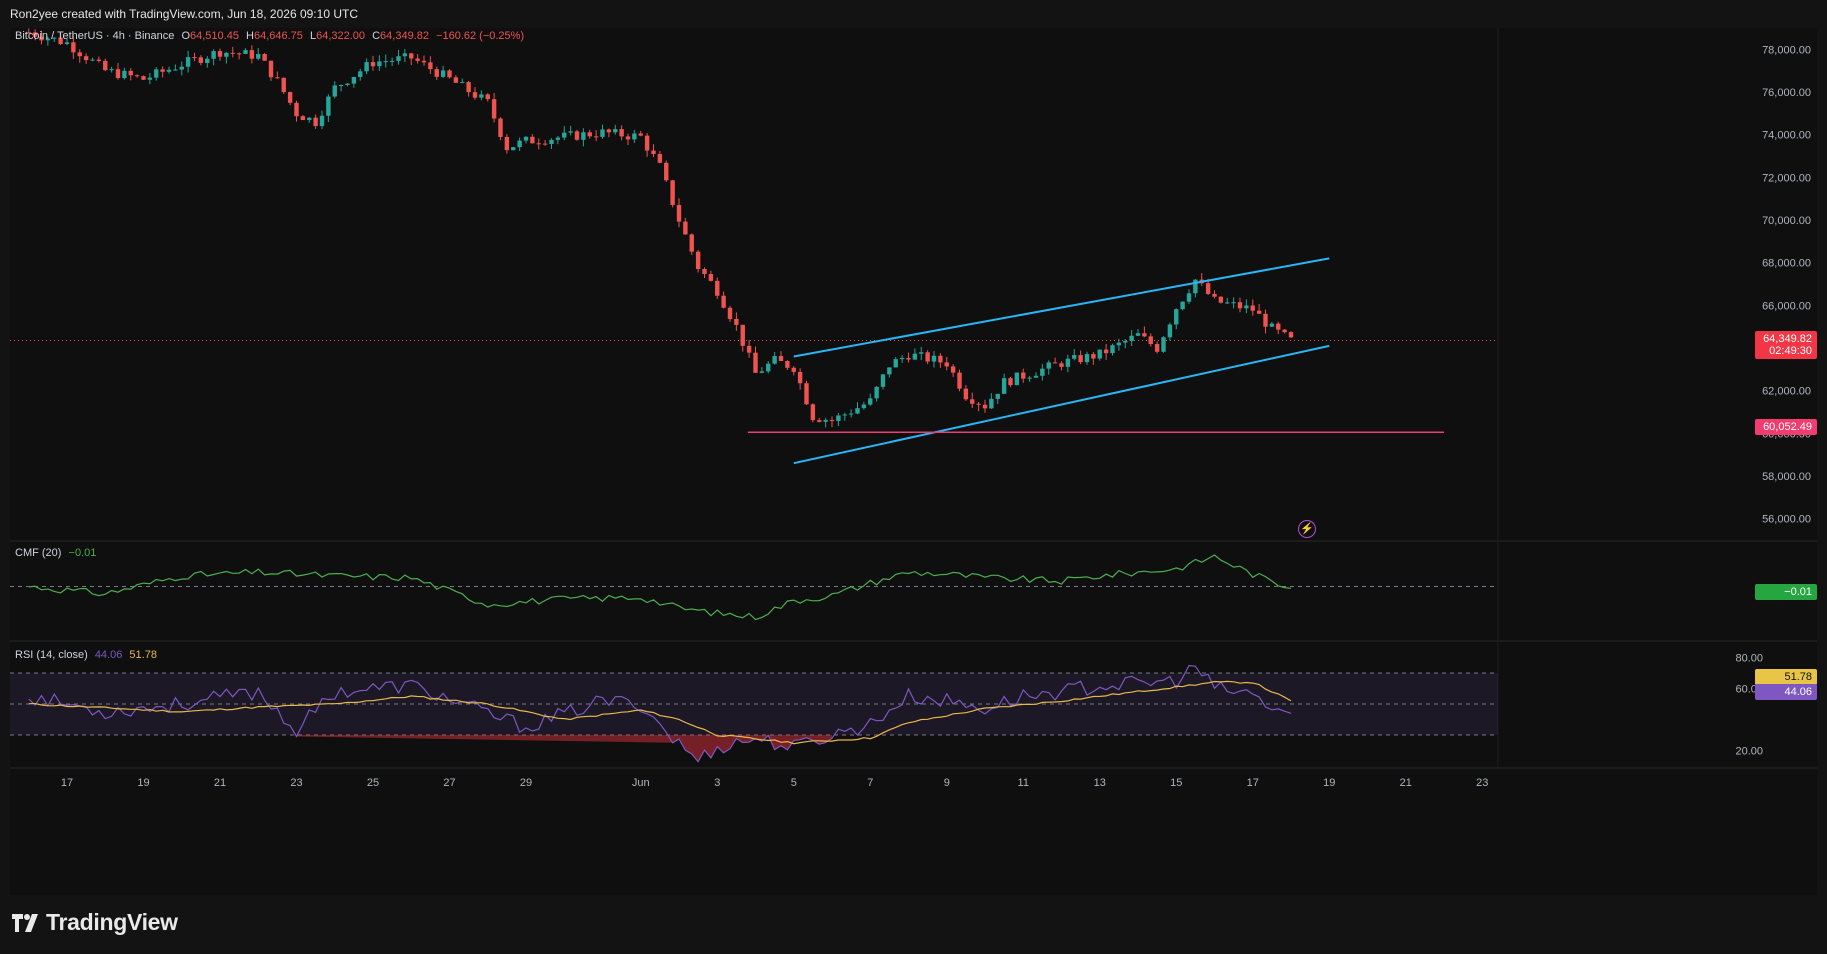 This screenshot has height=954, width=1827. Describe the element at coordinates (1253, 783) in the screenshot. I see `x-axis-label: 17` at that location.